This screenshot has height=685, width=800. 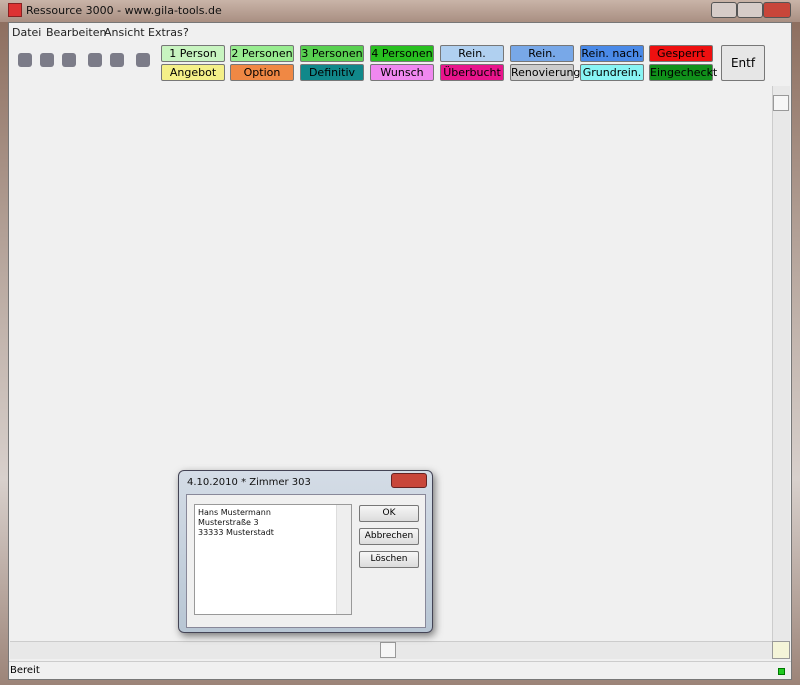 What do you see at coordinates (193, 53) in the screenshot?
I see `legend-button: 1 Person` at bounding box center [193, 53].